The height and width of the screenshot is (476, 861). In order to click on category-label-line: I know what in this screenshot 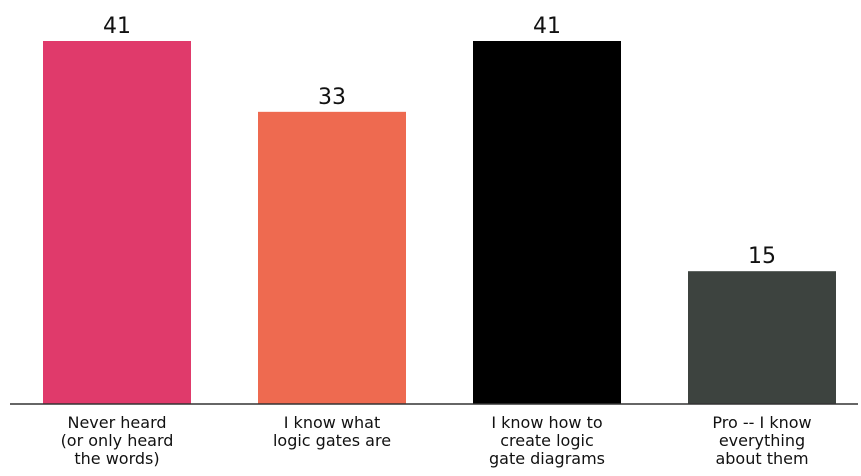, I will do `click(332, 422)`.